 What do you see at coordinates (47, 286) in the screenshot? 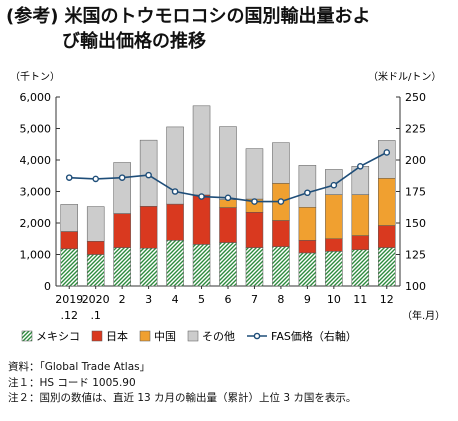
I see `left-tick-label: 0` at bounding box center [47, 286].